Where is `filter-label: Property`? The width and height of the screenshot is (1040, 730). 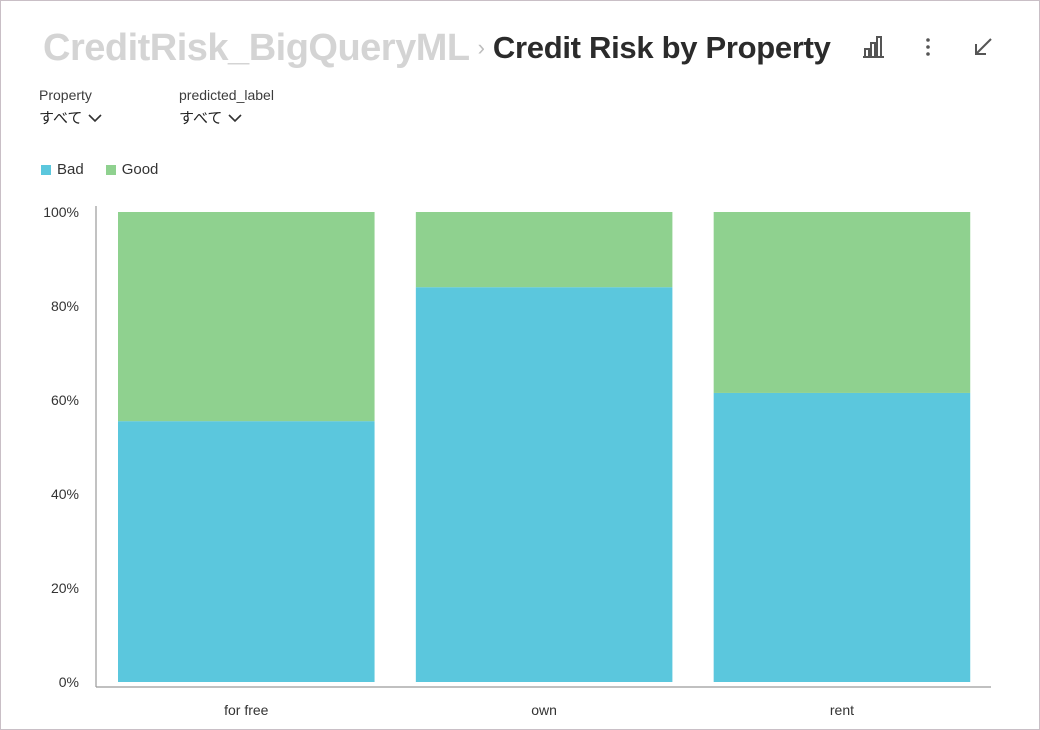
filter-label: Property is located at coordinates (65, 95).